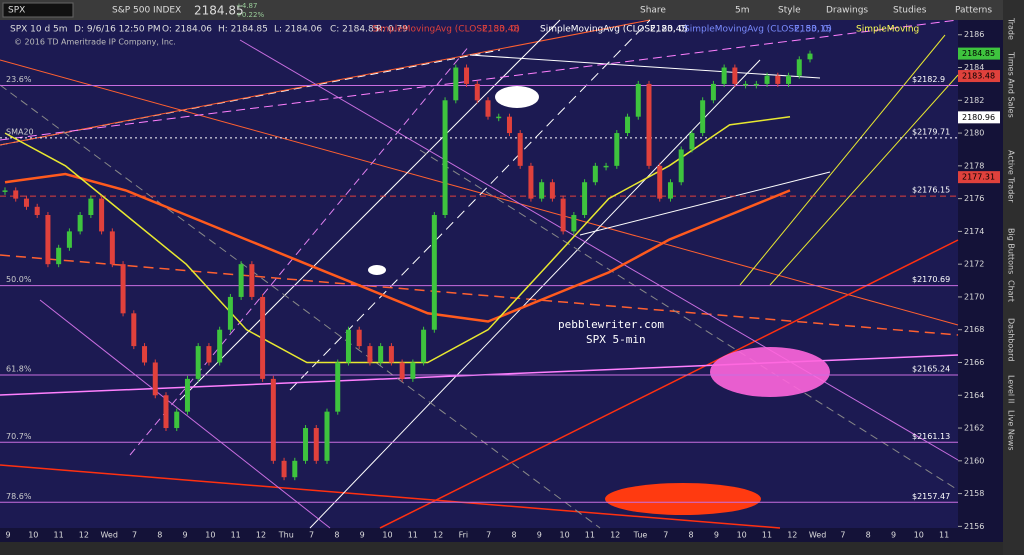 The height and width of the screenshot is (555, 1024). I want to click on y-tick-label: 2180, so click(974, 133).